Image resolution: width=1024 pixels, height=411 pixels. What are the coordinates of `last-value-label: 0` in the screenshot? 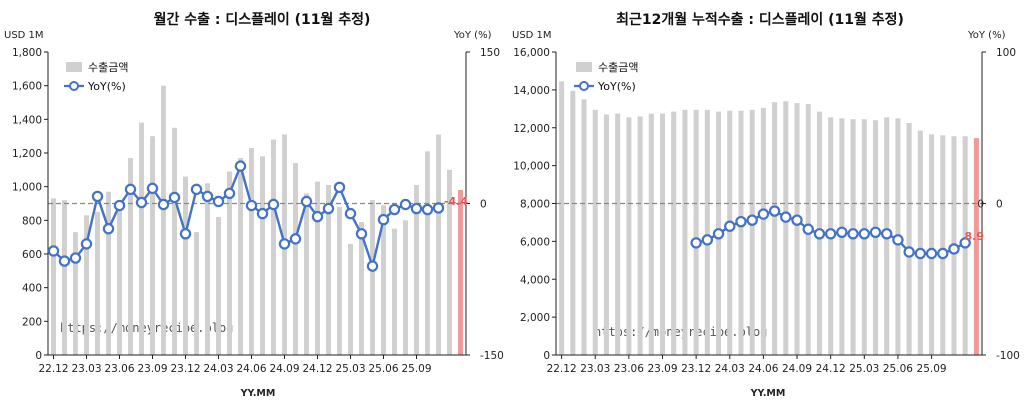 It's located at (980, 205).